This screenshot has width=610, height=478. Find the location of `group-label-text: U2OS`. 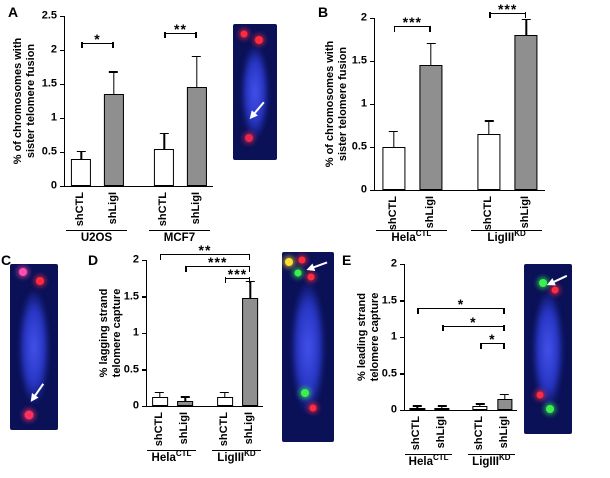

group-label-text: U2OS is located at coordinates (96, 238).